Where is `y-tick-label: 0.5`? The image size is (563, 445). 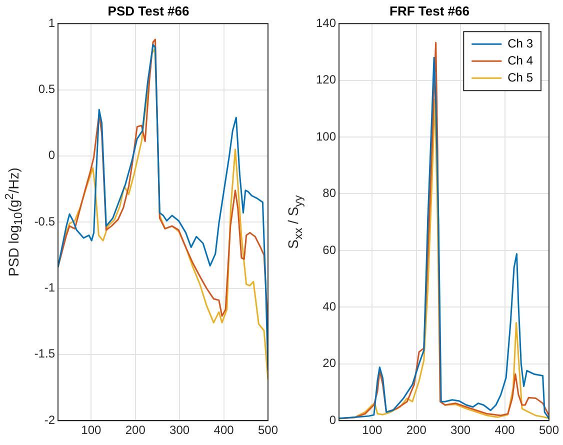
y-tick-label: 0.5 is located at coordinates (47, 89).